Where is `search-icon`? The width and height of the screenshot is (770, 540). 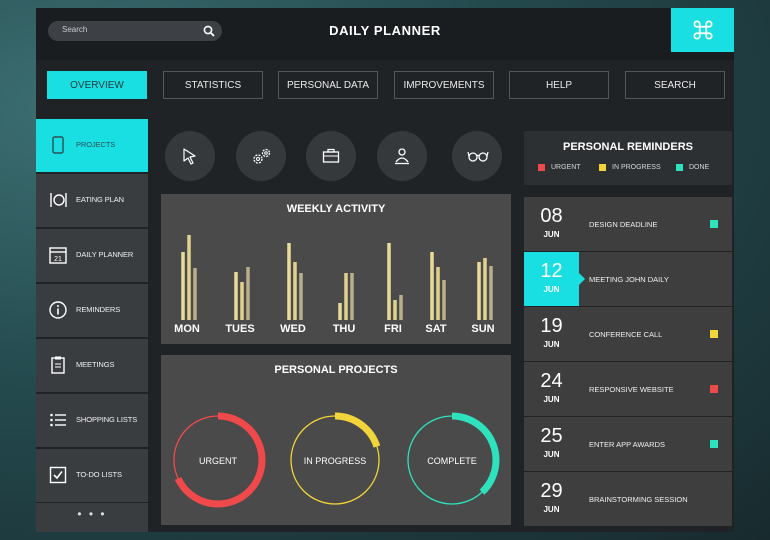
search-icon is located at coordinates (209, 31).